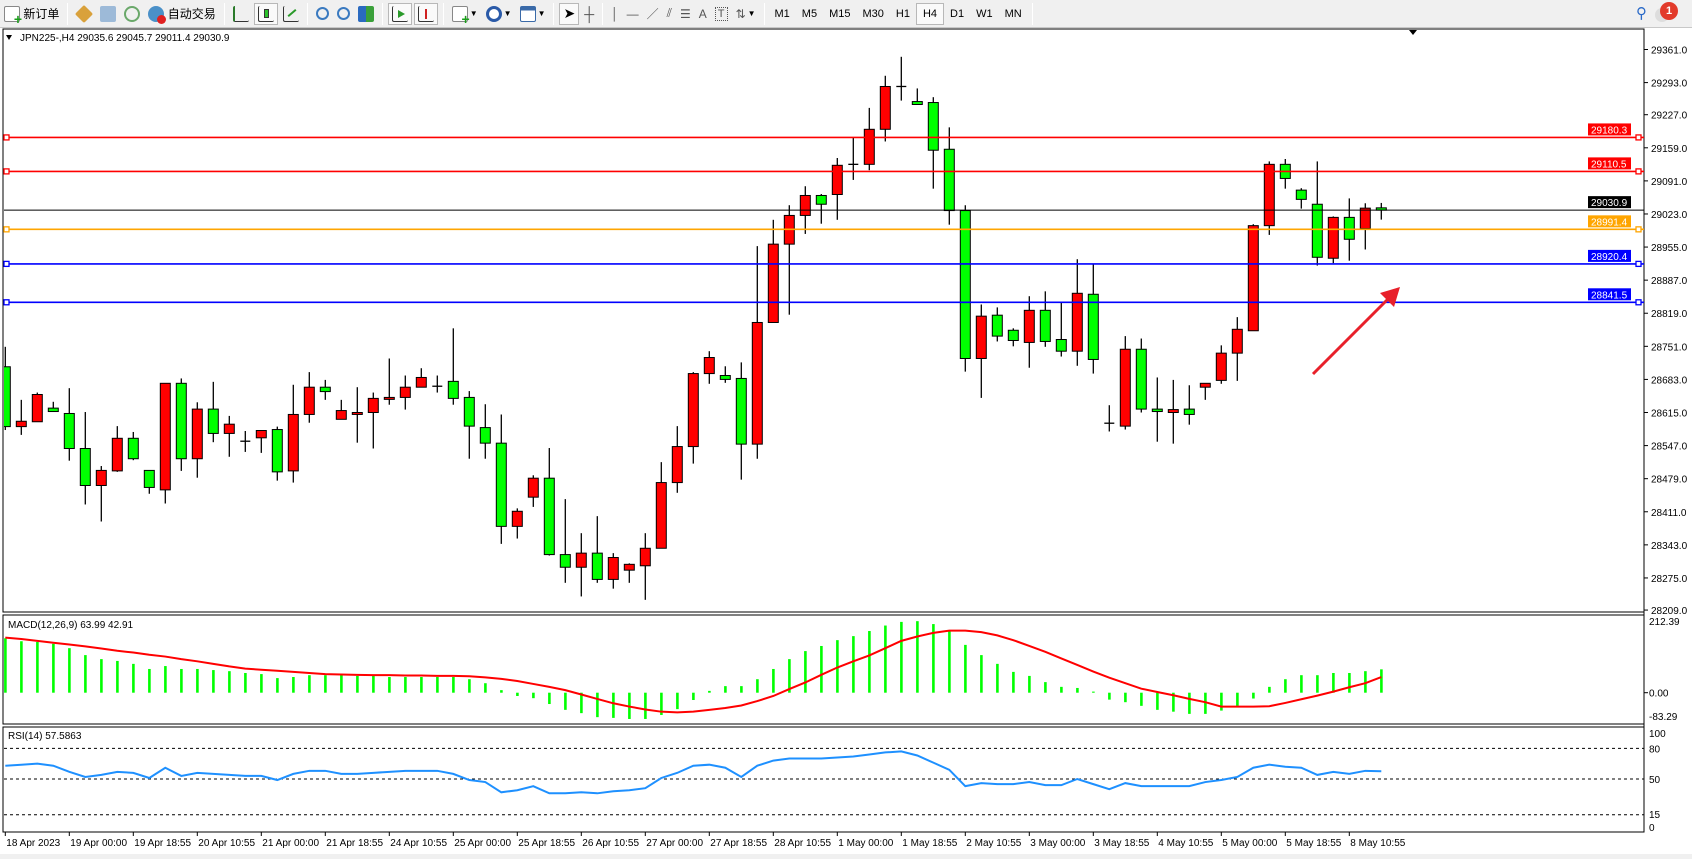 Image resolution: width=1692 pixels, height=859 pixels. I want to click on market-watch-button, so click(84, 14).